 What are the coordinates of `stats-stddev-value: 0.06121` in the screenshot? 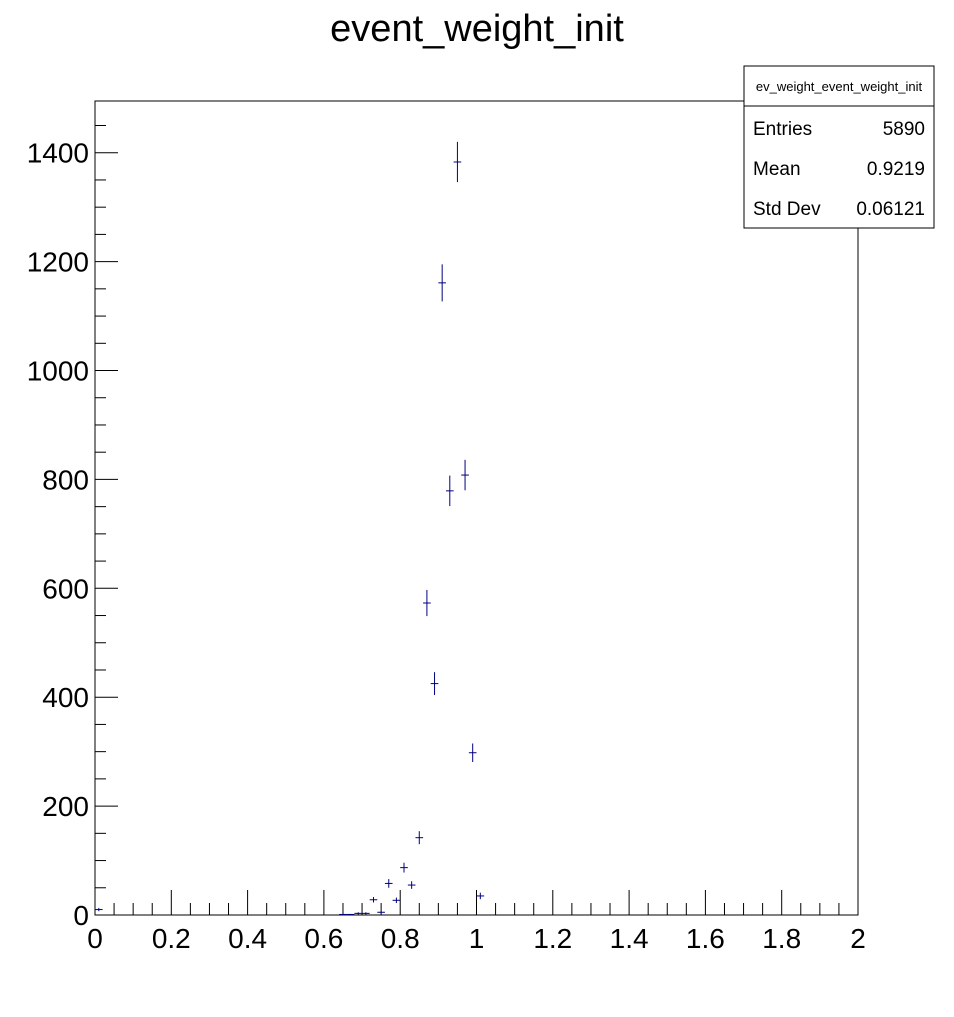 It's located at (890, 209).